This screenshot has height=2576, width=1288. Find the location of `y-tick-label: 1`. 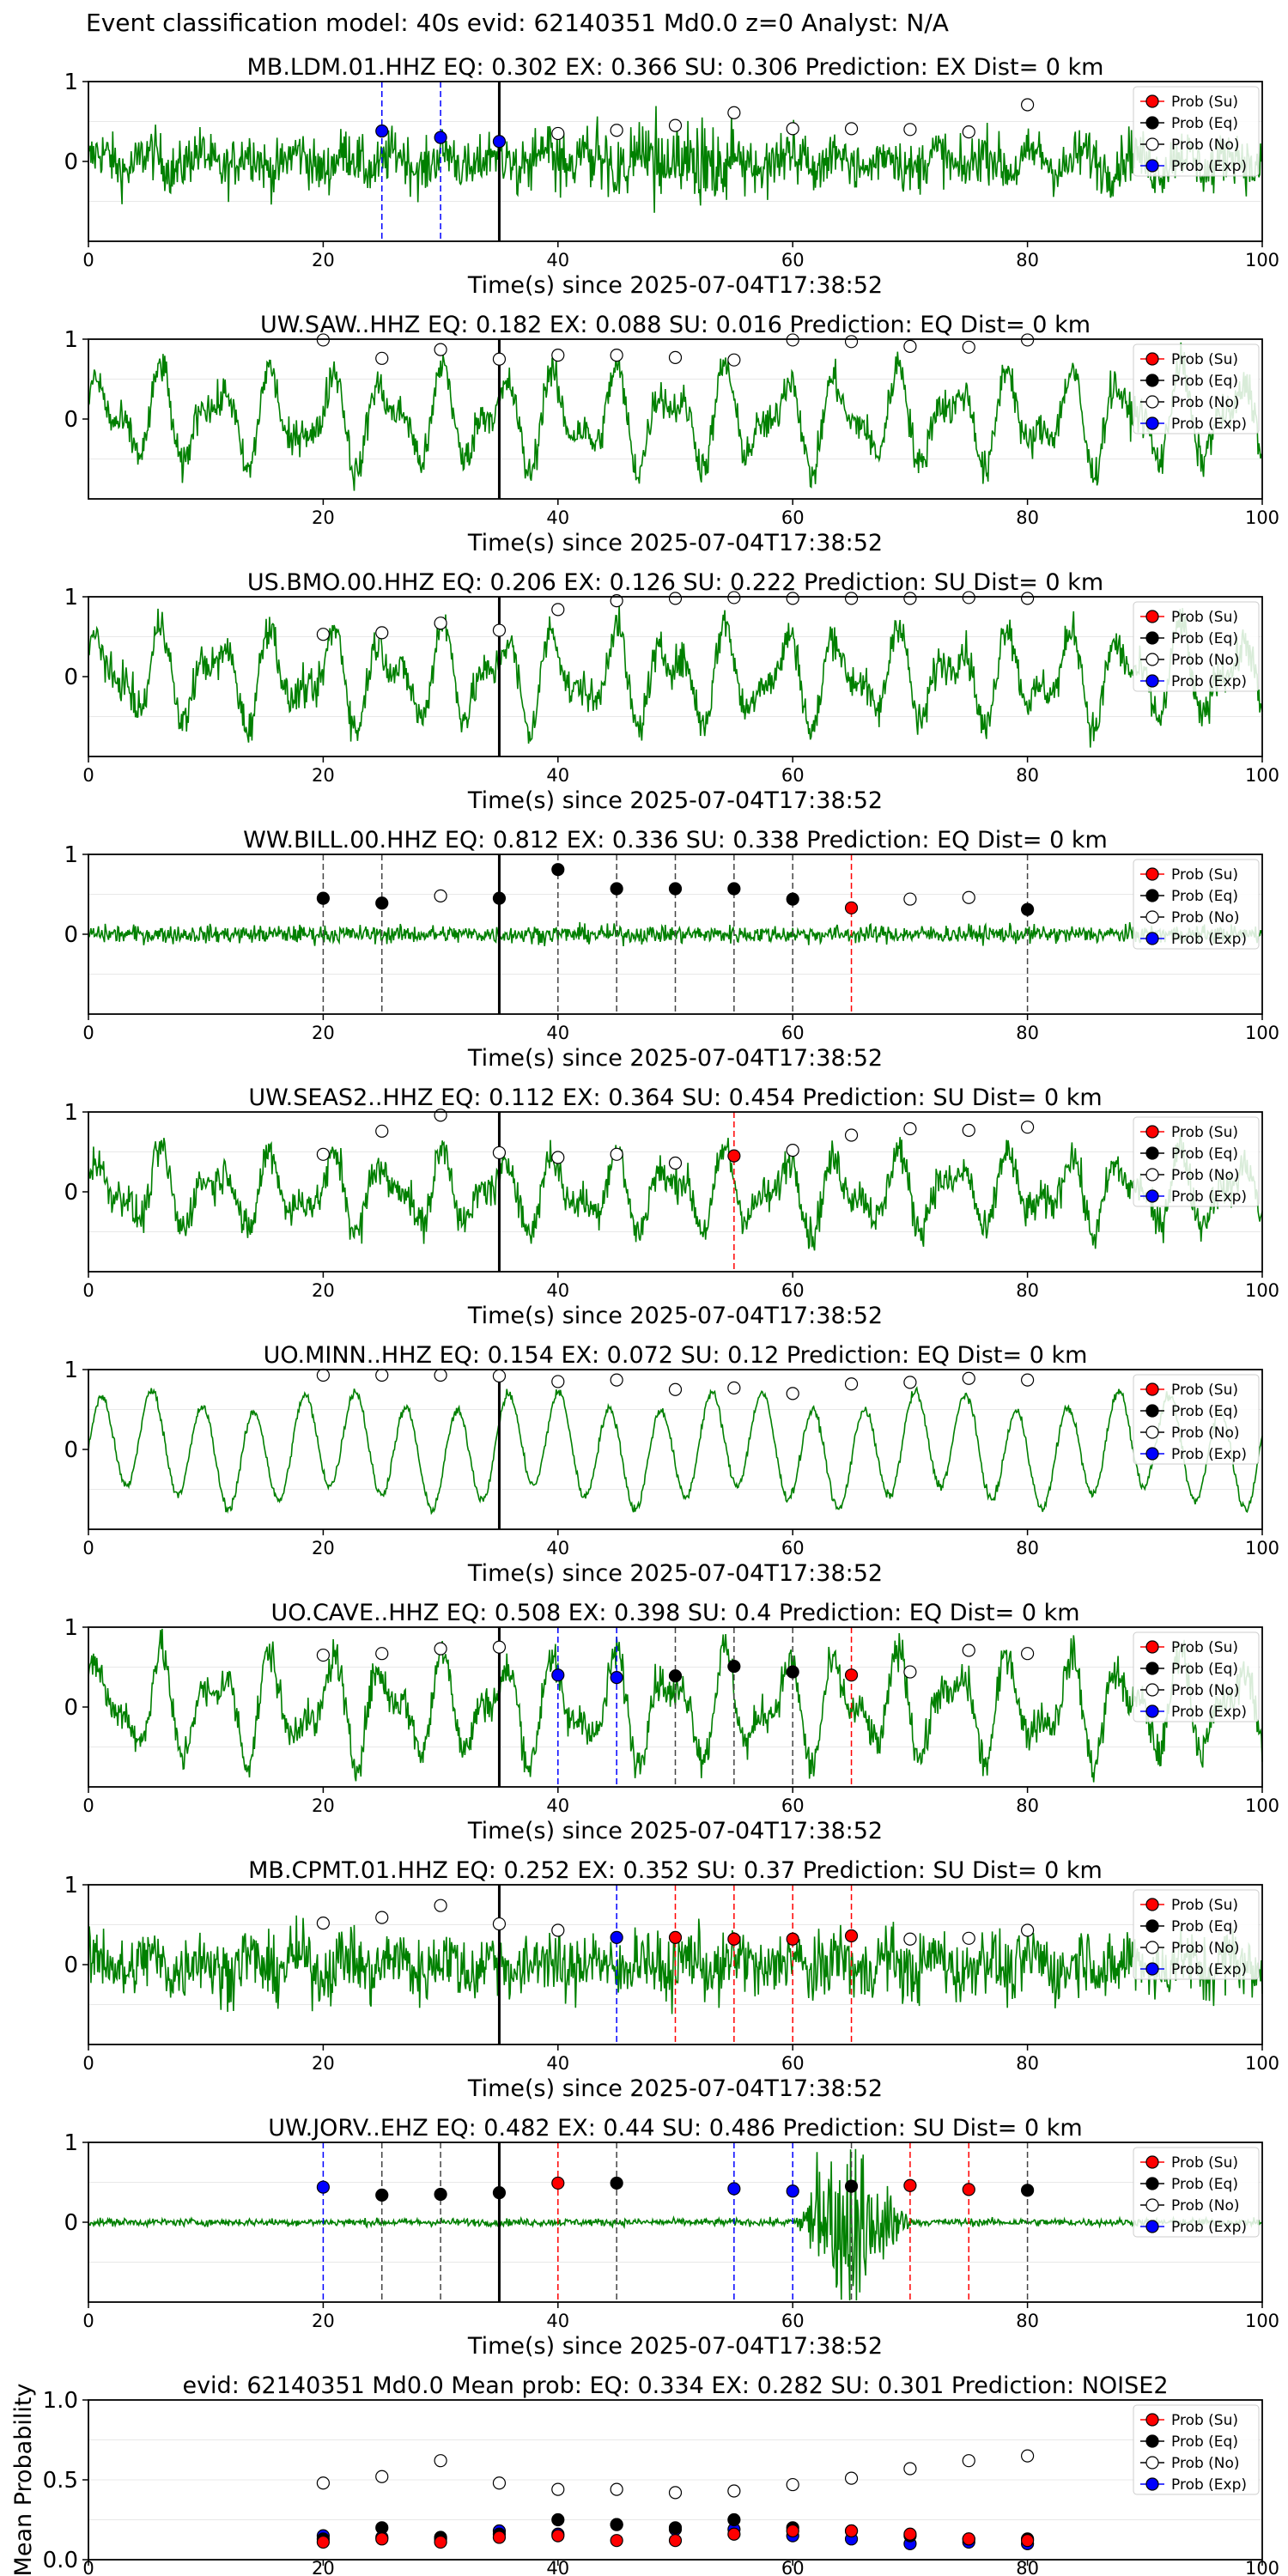

y-tick-label: 1 is located at coordinates (71, 1628).